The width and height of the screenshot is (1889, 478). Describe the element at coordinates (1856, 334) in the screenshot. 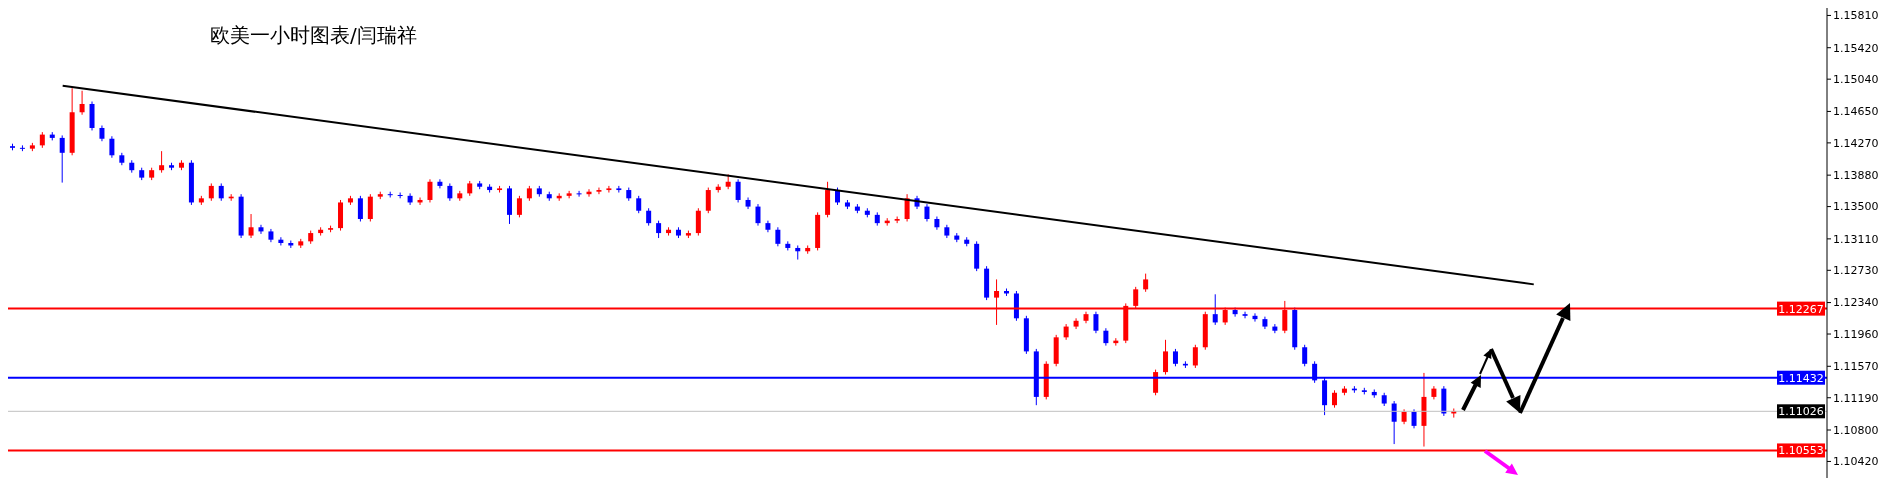

I see `y-tick-label: 1.11960` at that location.